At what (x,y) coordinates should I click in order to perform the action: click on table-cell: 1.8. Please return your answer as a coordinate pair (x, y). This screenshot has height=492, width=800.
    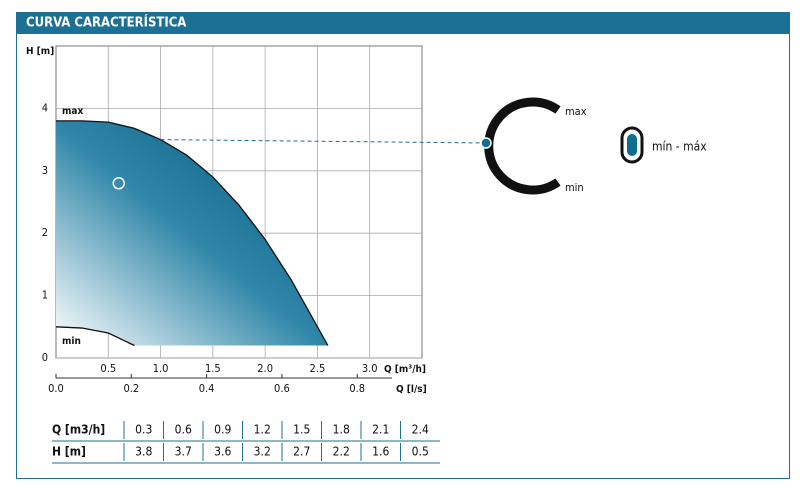
    Looking at the image, I should click on (341, 430).